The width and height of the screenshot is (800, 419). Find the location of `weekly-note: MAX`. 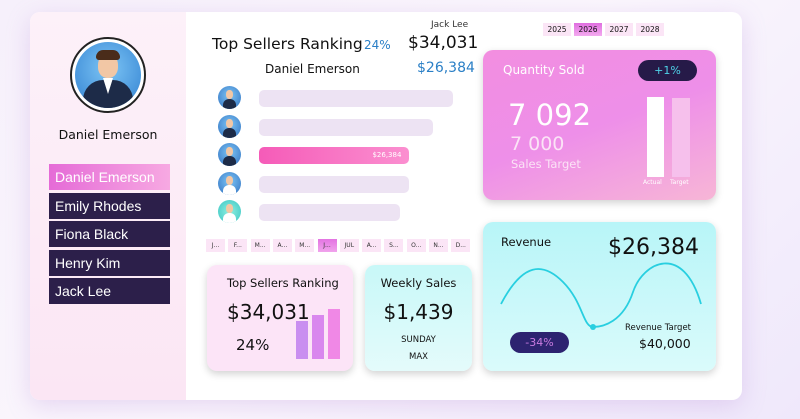

weekly-note: MAX is located at coordinates (418, 357).